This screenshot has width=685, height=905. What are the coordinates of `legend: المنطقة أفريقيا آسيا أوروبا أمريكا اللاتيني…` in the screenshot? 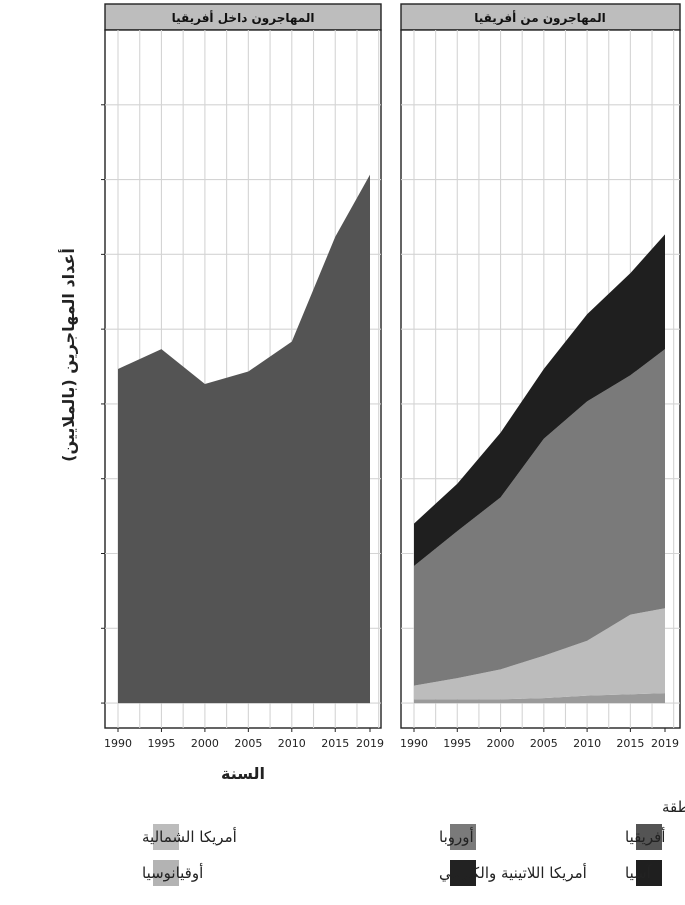 It's located at (413, 842).